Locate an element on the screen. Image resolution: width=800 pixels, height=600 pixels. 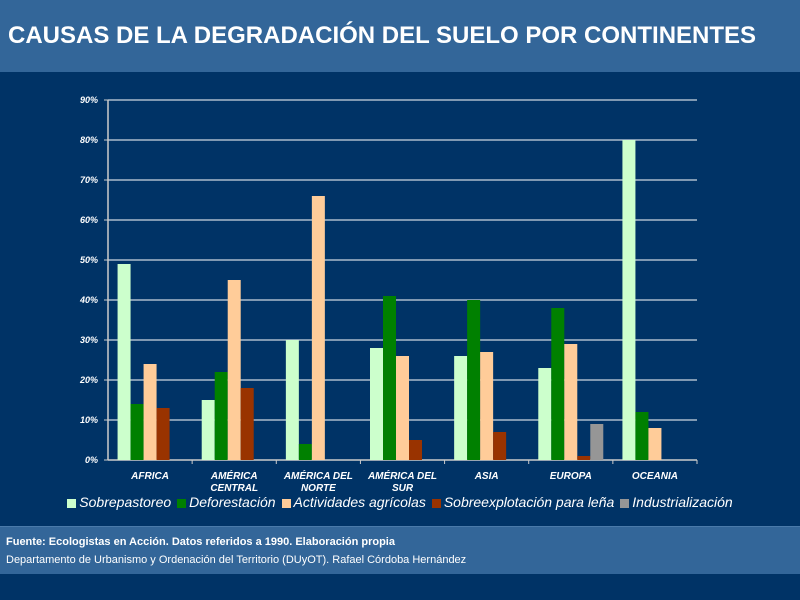
y-tick-label: 60% is located at coordinates (89, 220).